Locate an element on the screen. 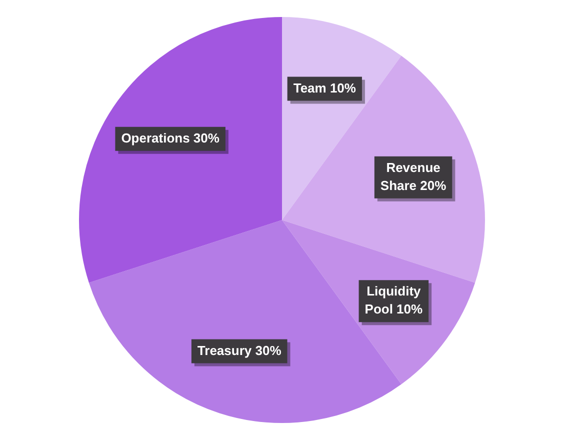  slice-label: Operations 30% is located at coordinates (170, 138).